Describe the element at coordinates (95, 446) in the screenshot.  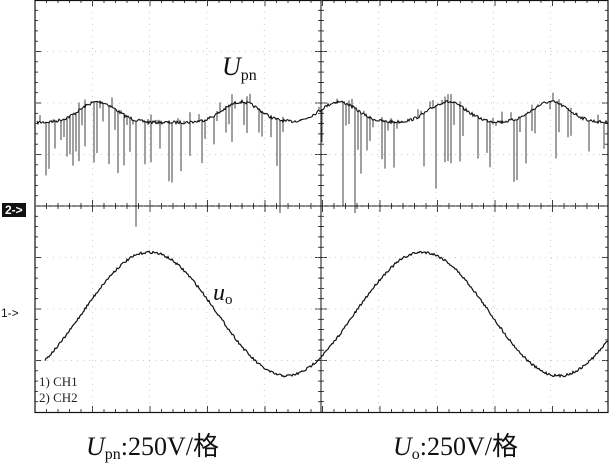
I see `upn-caption-symbol: U` at that location.